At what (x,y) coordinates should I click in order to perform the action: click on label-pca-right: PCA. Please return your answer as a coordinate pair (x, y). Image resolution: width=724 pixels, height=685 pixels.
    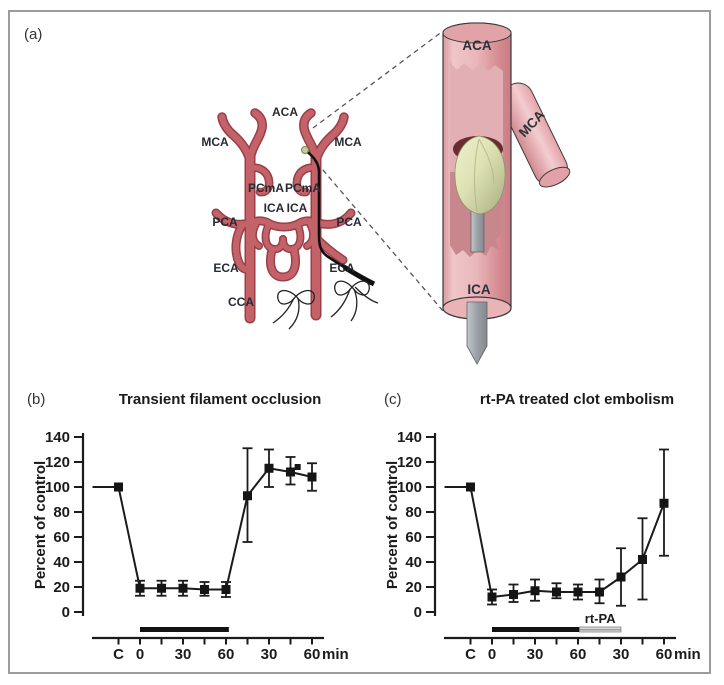
    Looking at the image, I should click on (349, 222).